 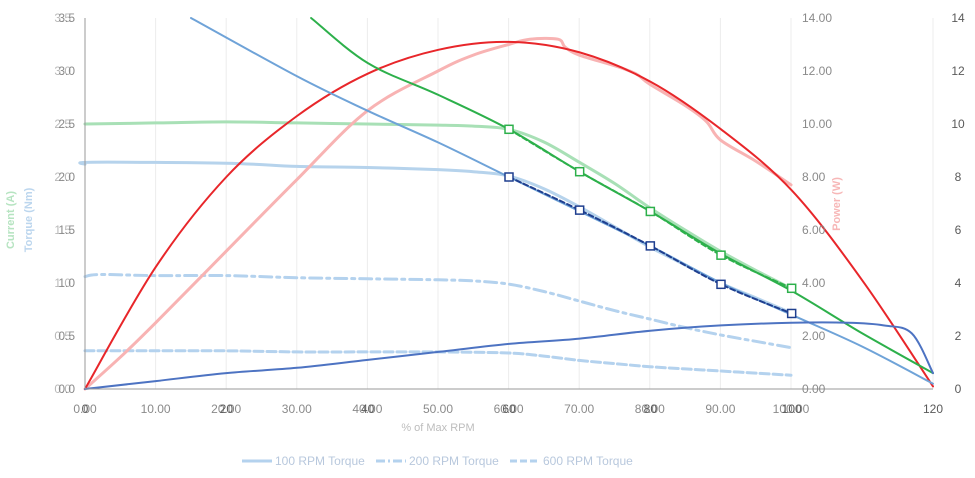 I want to click on tick-label-far-right: 12, so click(x=958, y=71).